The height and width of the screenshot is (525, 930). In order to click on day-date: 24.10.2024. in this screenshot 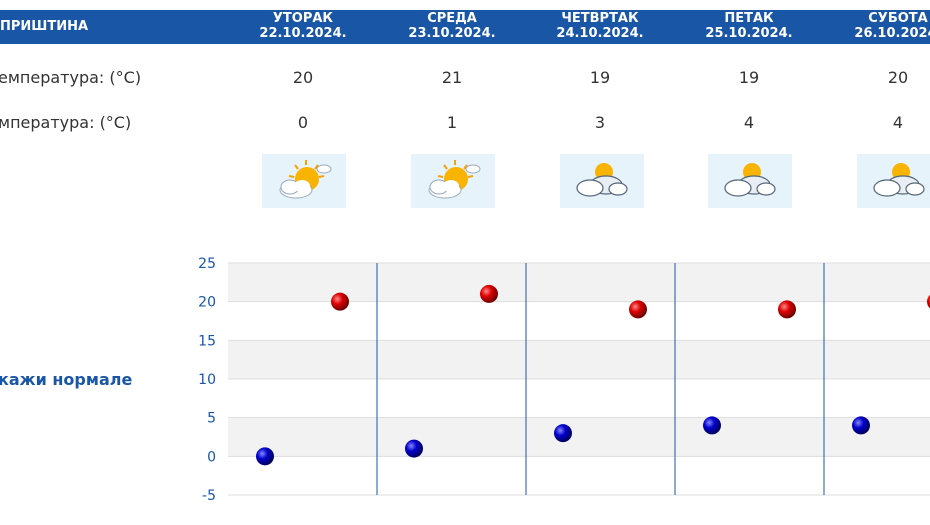, I will do `click(600, 33)`.